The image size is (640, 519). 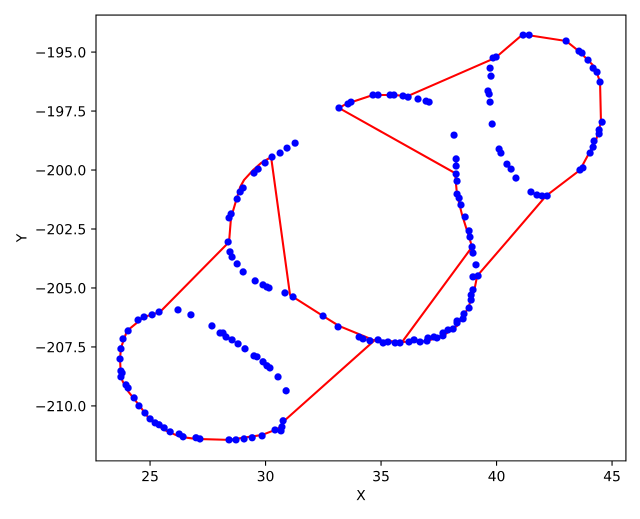 What do you see at coordinates (61, 288) in the screenshot?
I see `y-tick-label: −205.0` at bounding box center [61, 288].